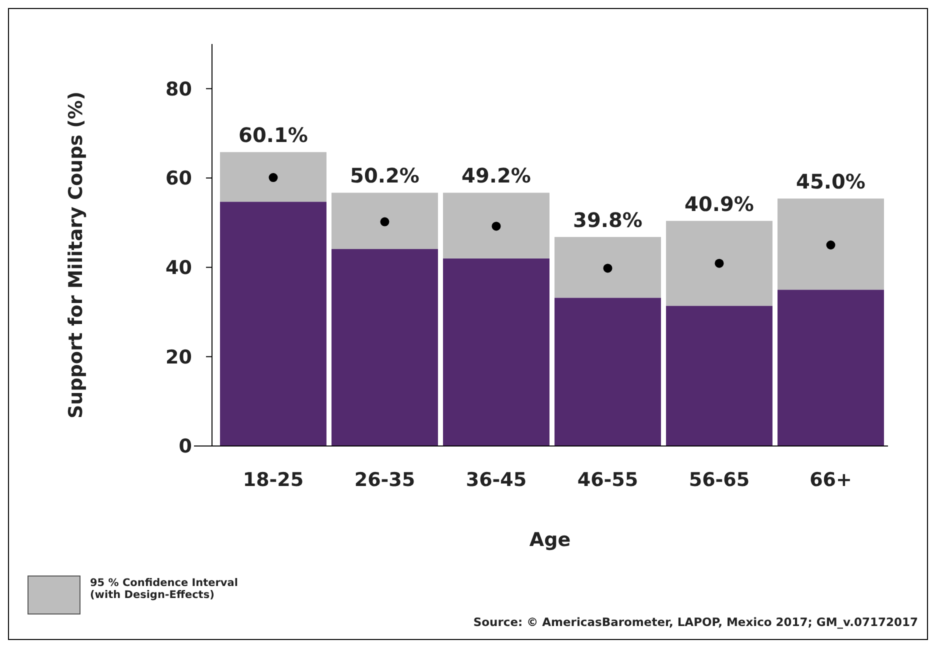 Image resolution: width=936 pixels, height=648 pixels. Describe the element at coordinates (179, 357) in the screenshot. I see `y-tick-label: 20` at that location.